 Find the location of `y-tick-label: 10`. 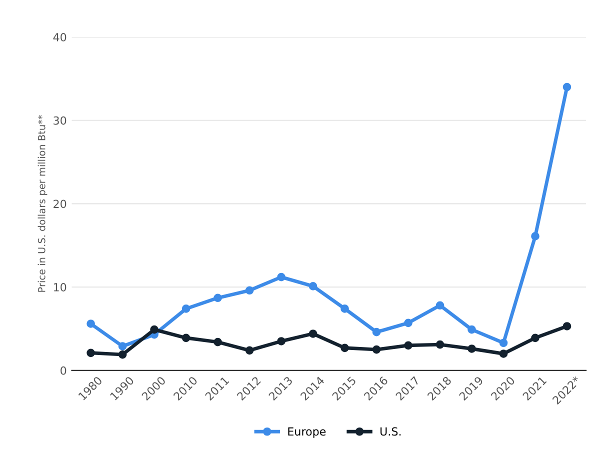

y-tick-label: 10 is located at coordinates (60, 287).